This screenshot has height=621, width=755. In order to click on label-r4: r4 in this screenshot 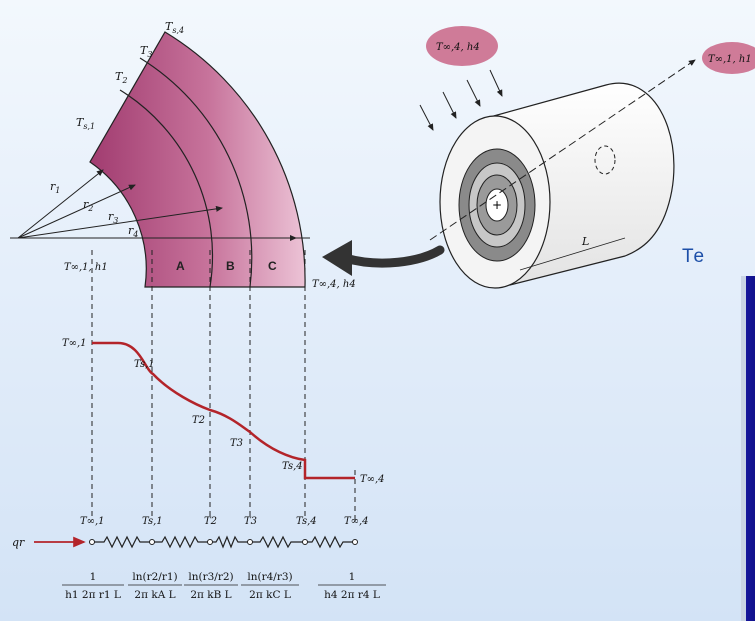, I will do `click(133, 231)`.